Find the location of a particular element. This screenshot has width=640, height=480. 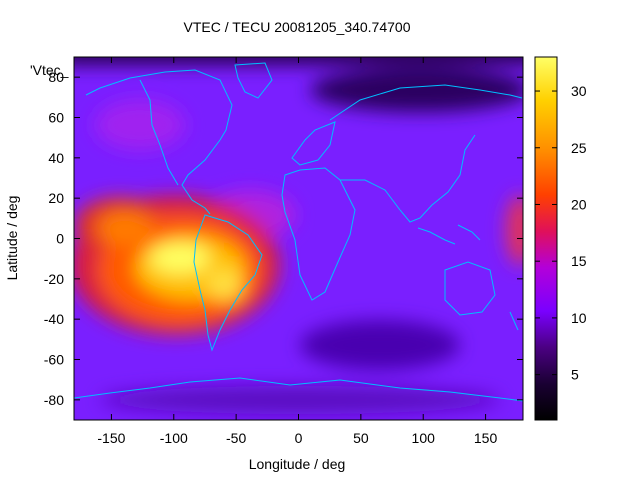

y-axis-label: Latitude / deg is located at coordinates (12, 238).